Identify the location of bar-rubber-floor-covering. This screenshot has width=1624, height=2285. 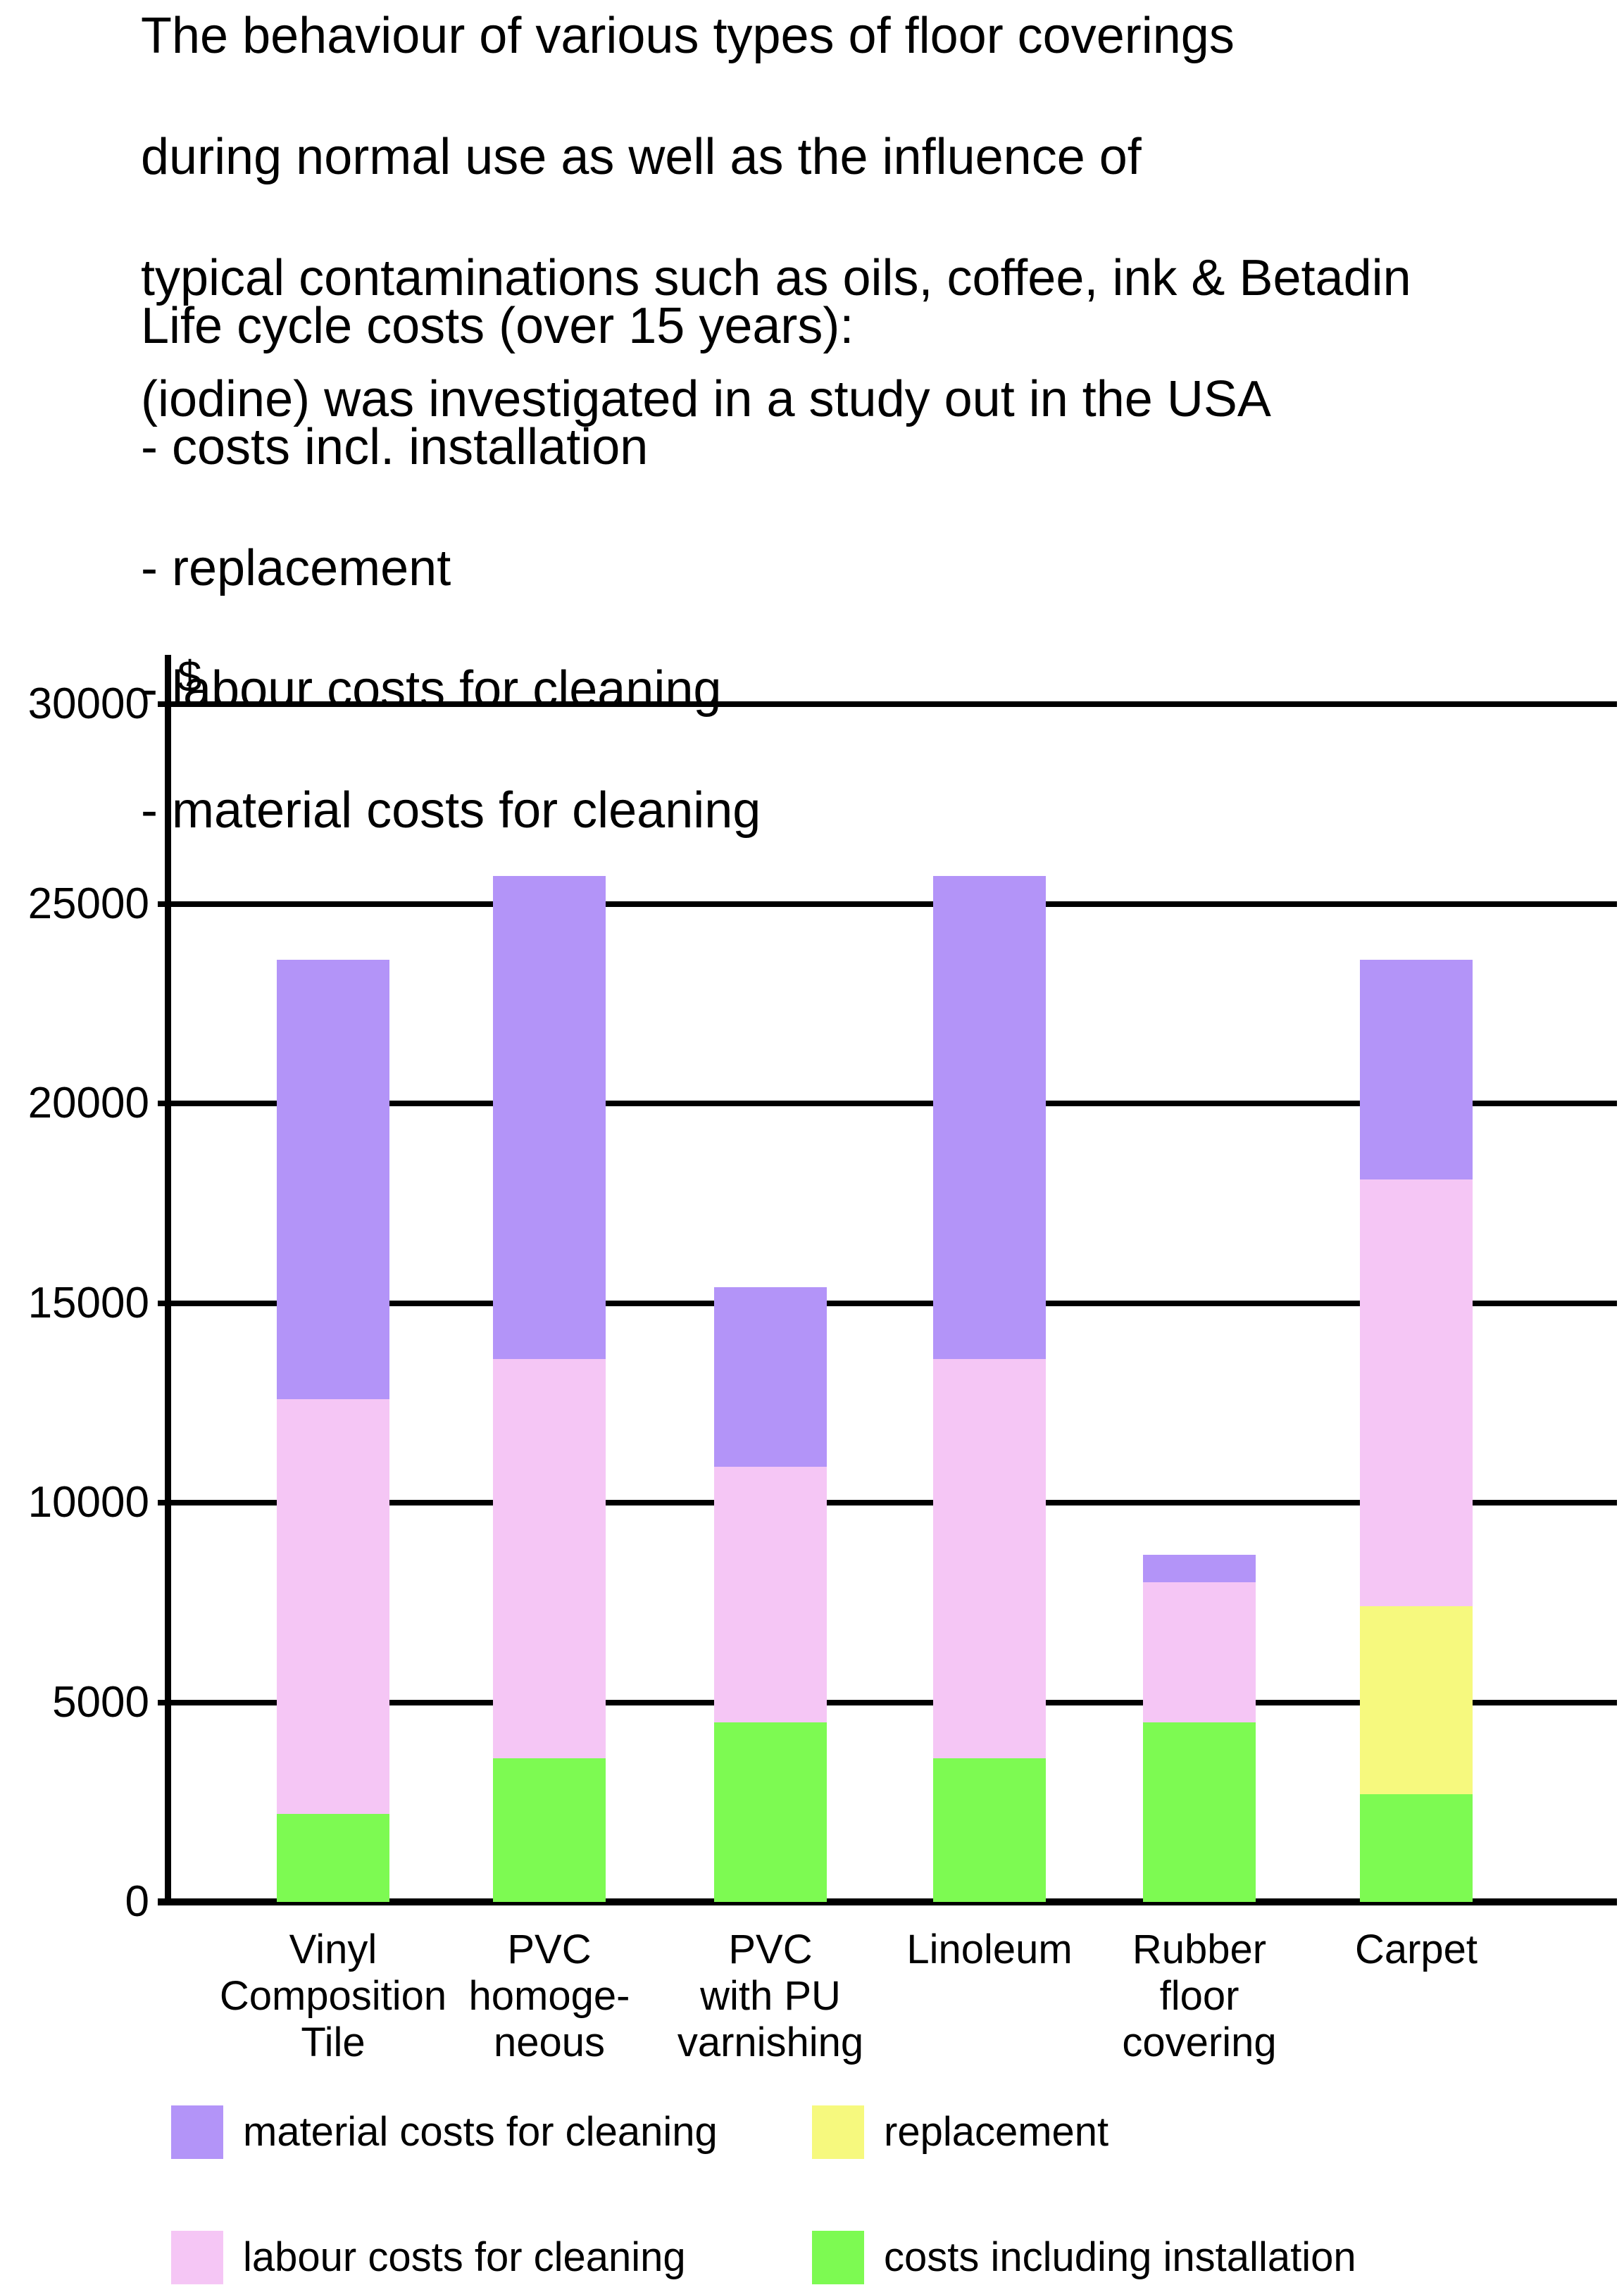
(1199, 1728).